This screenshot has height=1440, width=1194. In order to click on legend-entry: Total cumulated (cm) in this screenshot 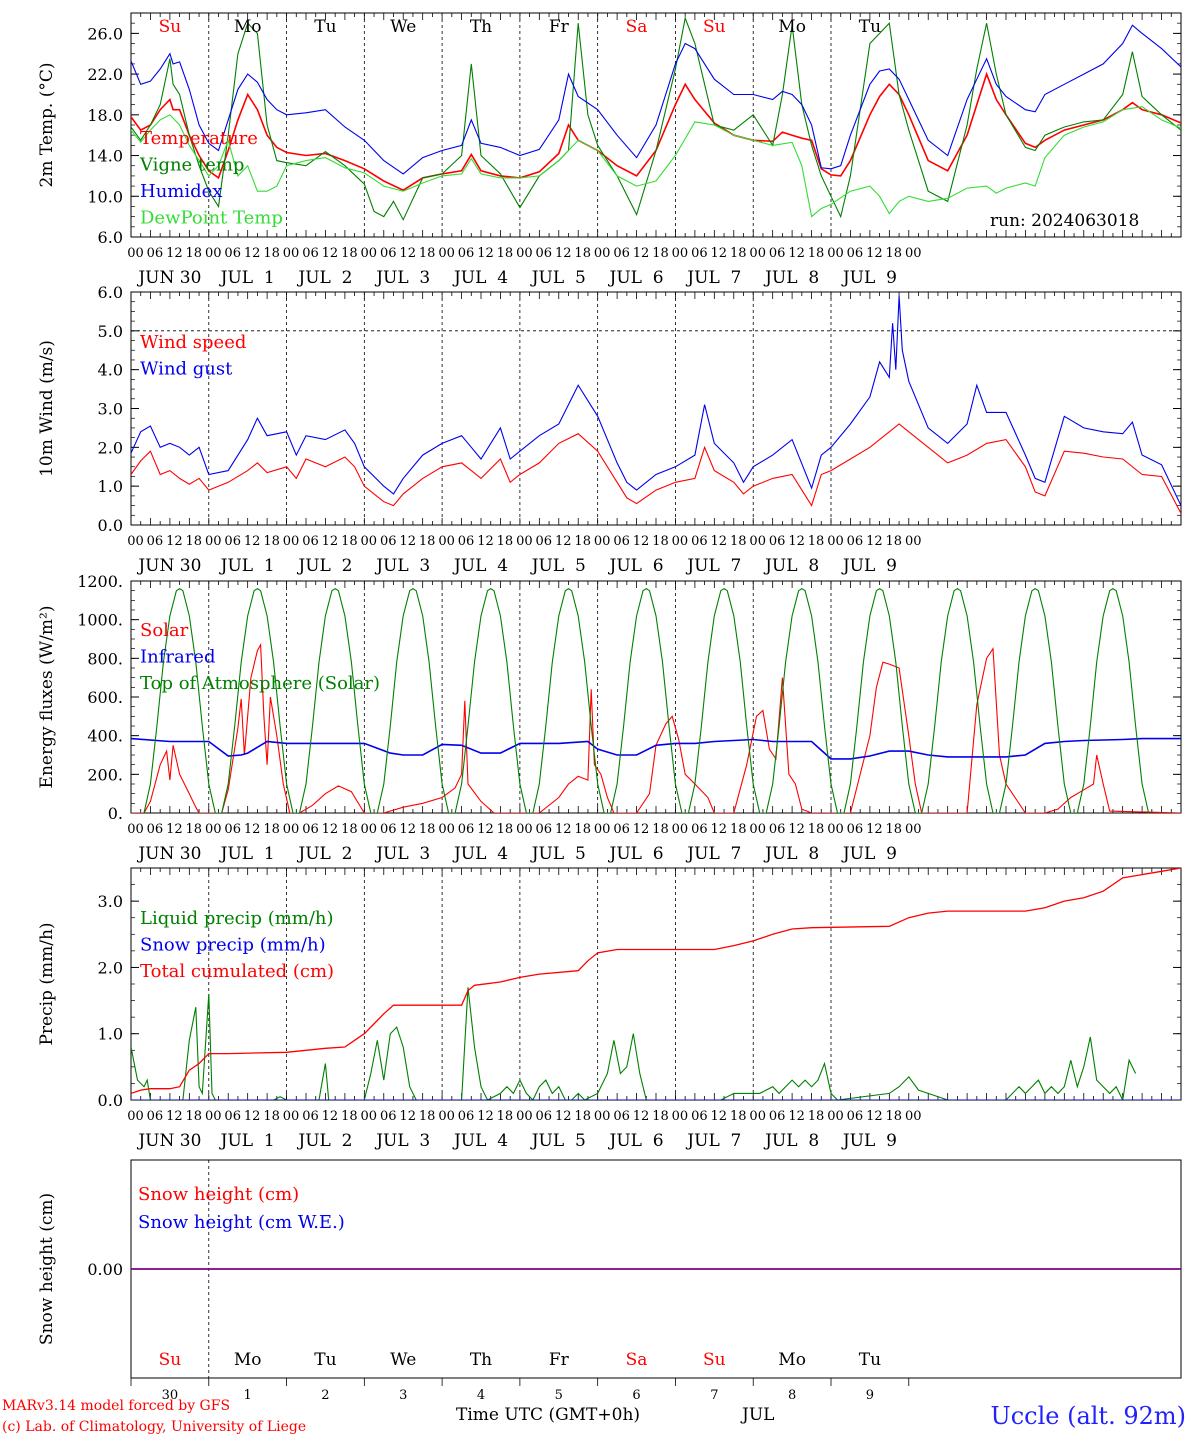, I will do `click(237, 971)`.